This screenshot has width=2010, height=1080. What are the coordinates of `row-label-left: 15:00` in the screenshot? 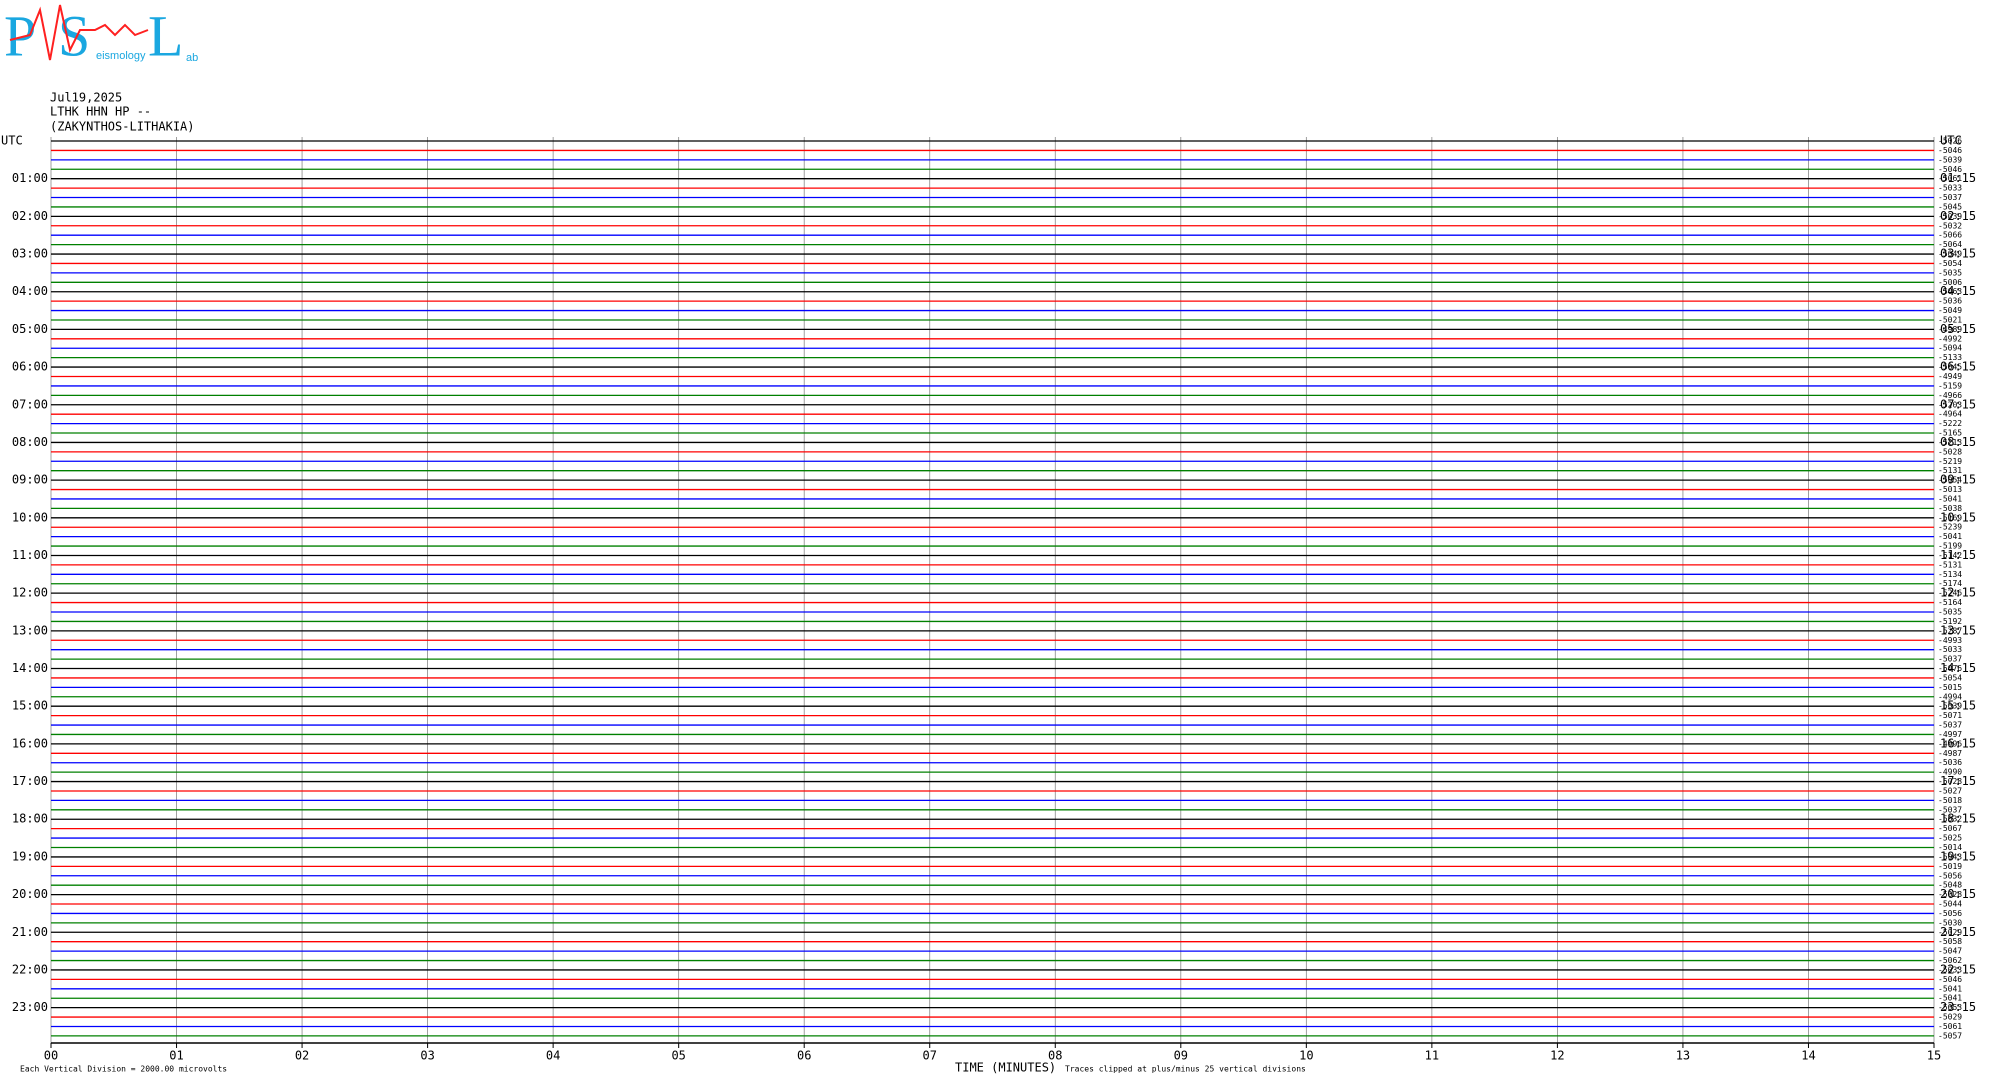 It's located at (30, 706).